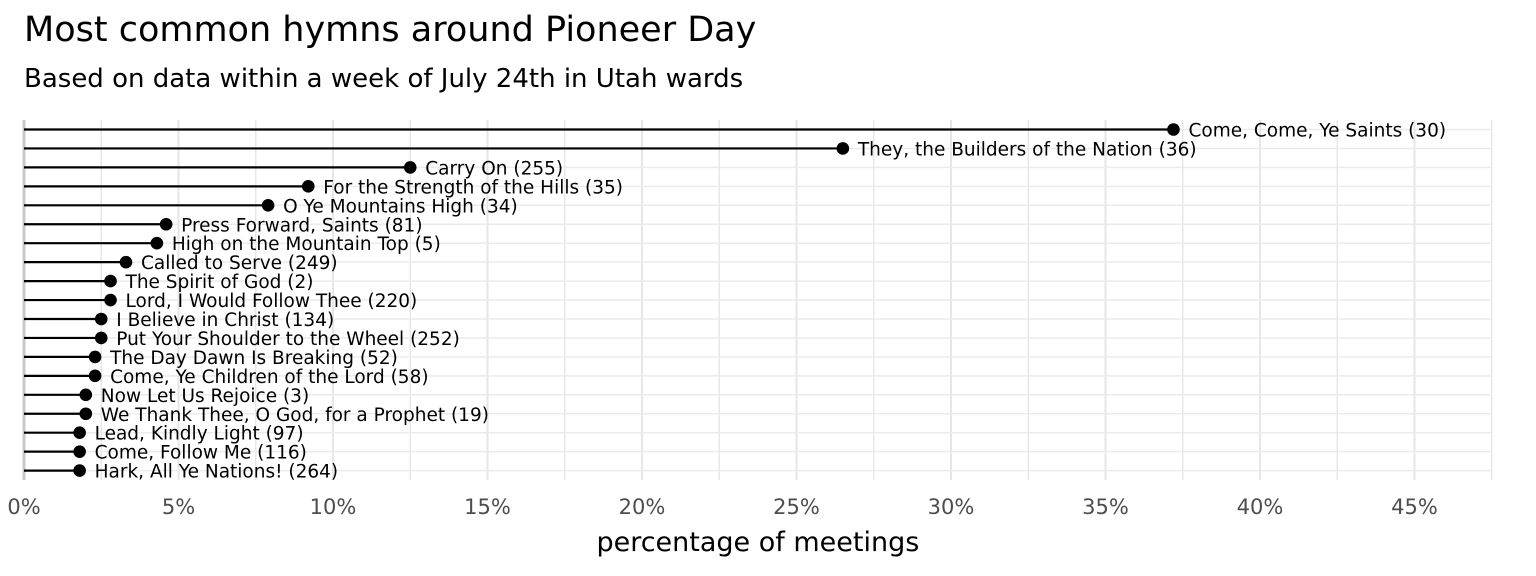 The image size is (1536, 576). What do you see at coordinates (1317, 131) in the screenshot?
I see `hymn-label: Come, Come, Ye Saints (30)` at bounding box center [1317, 131].